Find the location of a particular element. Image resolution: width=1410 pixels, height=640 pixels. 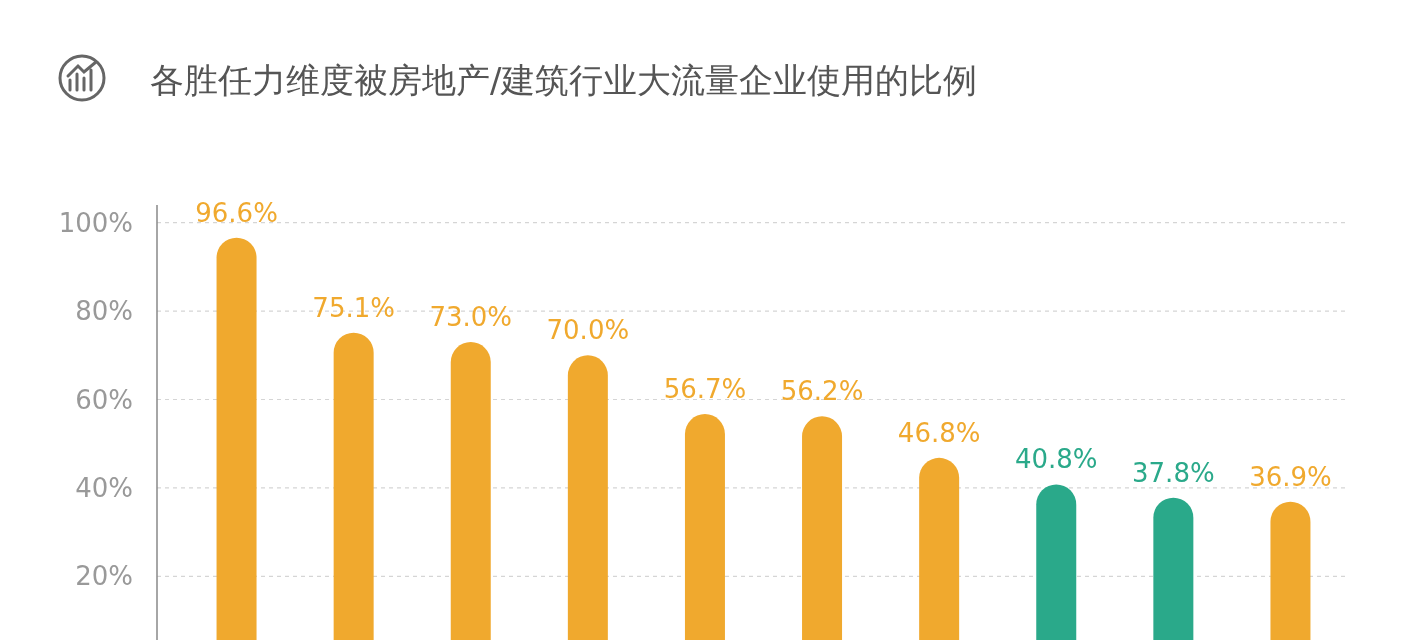

y-tick-label: 40% is located at coordinates (104, 487).